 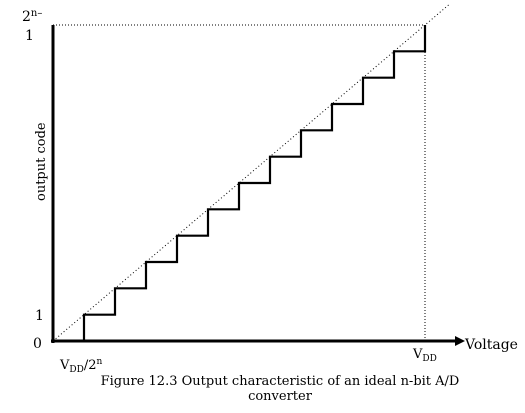 What do you see at coordinates (64, 365) in the screenshot?
I see `x-tick-lsb-base: V` at bounding box center [64, 365].